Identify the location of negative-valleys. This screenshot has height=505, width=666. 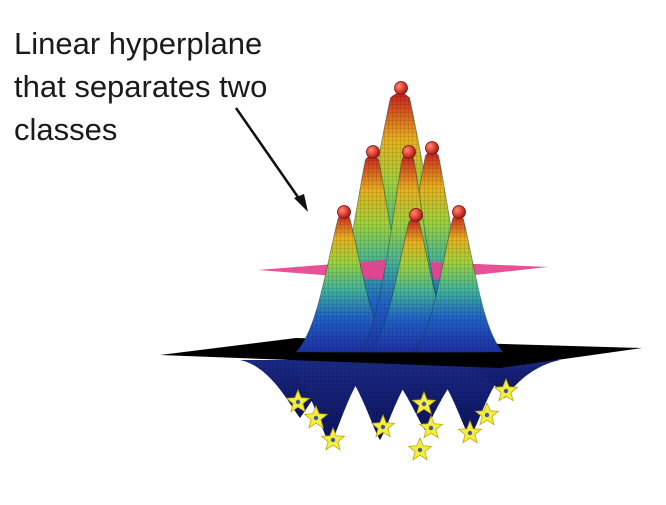
(400, 402).